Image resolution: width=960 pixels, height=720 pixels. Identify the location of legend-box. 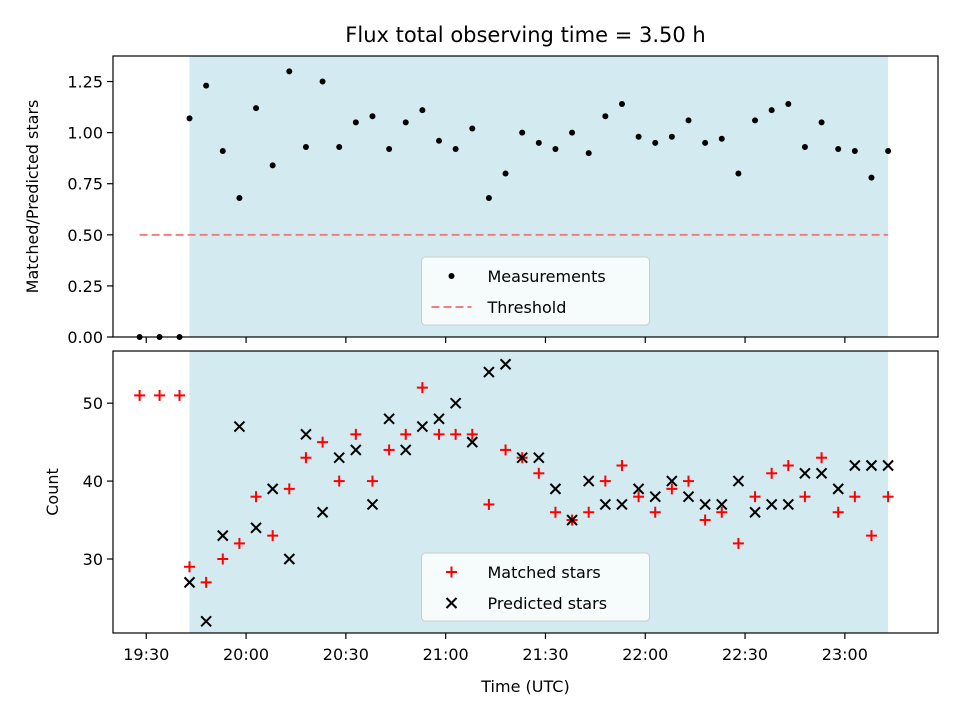
(535, 291).